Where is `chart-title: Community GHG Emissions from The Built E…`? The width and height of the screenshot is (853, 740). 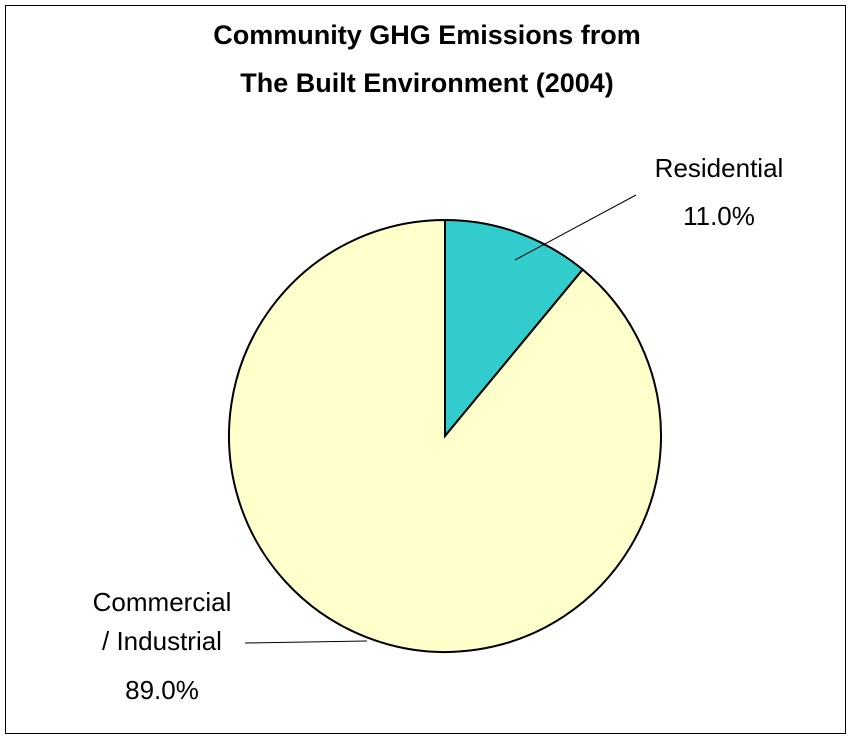 chart-title: Community GHG Emissions from The Built E… is located at coordinates (427, 59).